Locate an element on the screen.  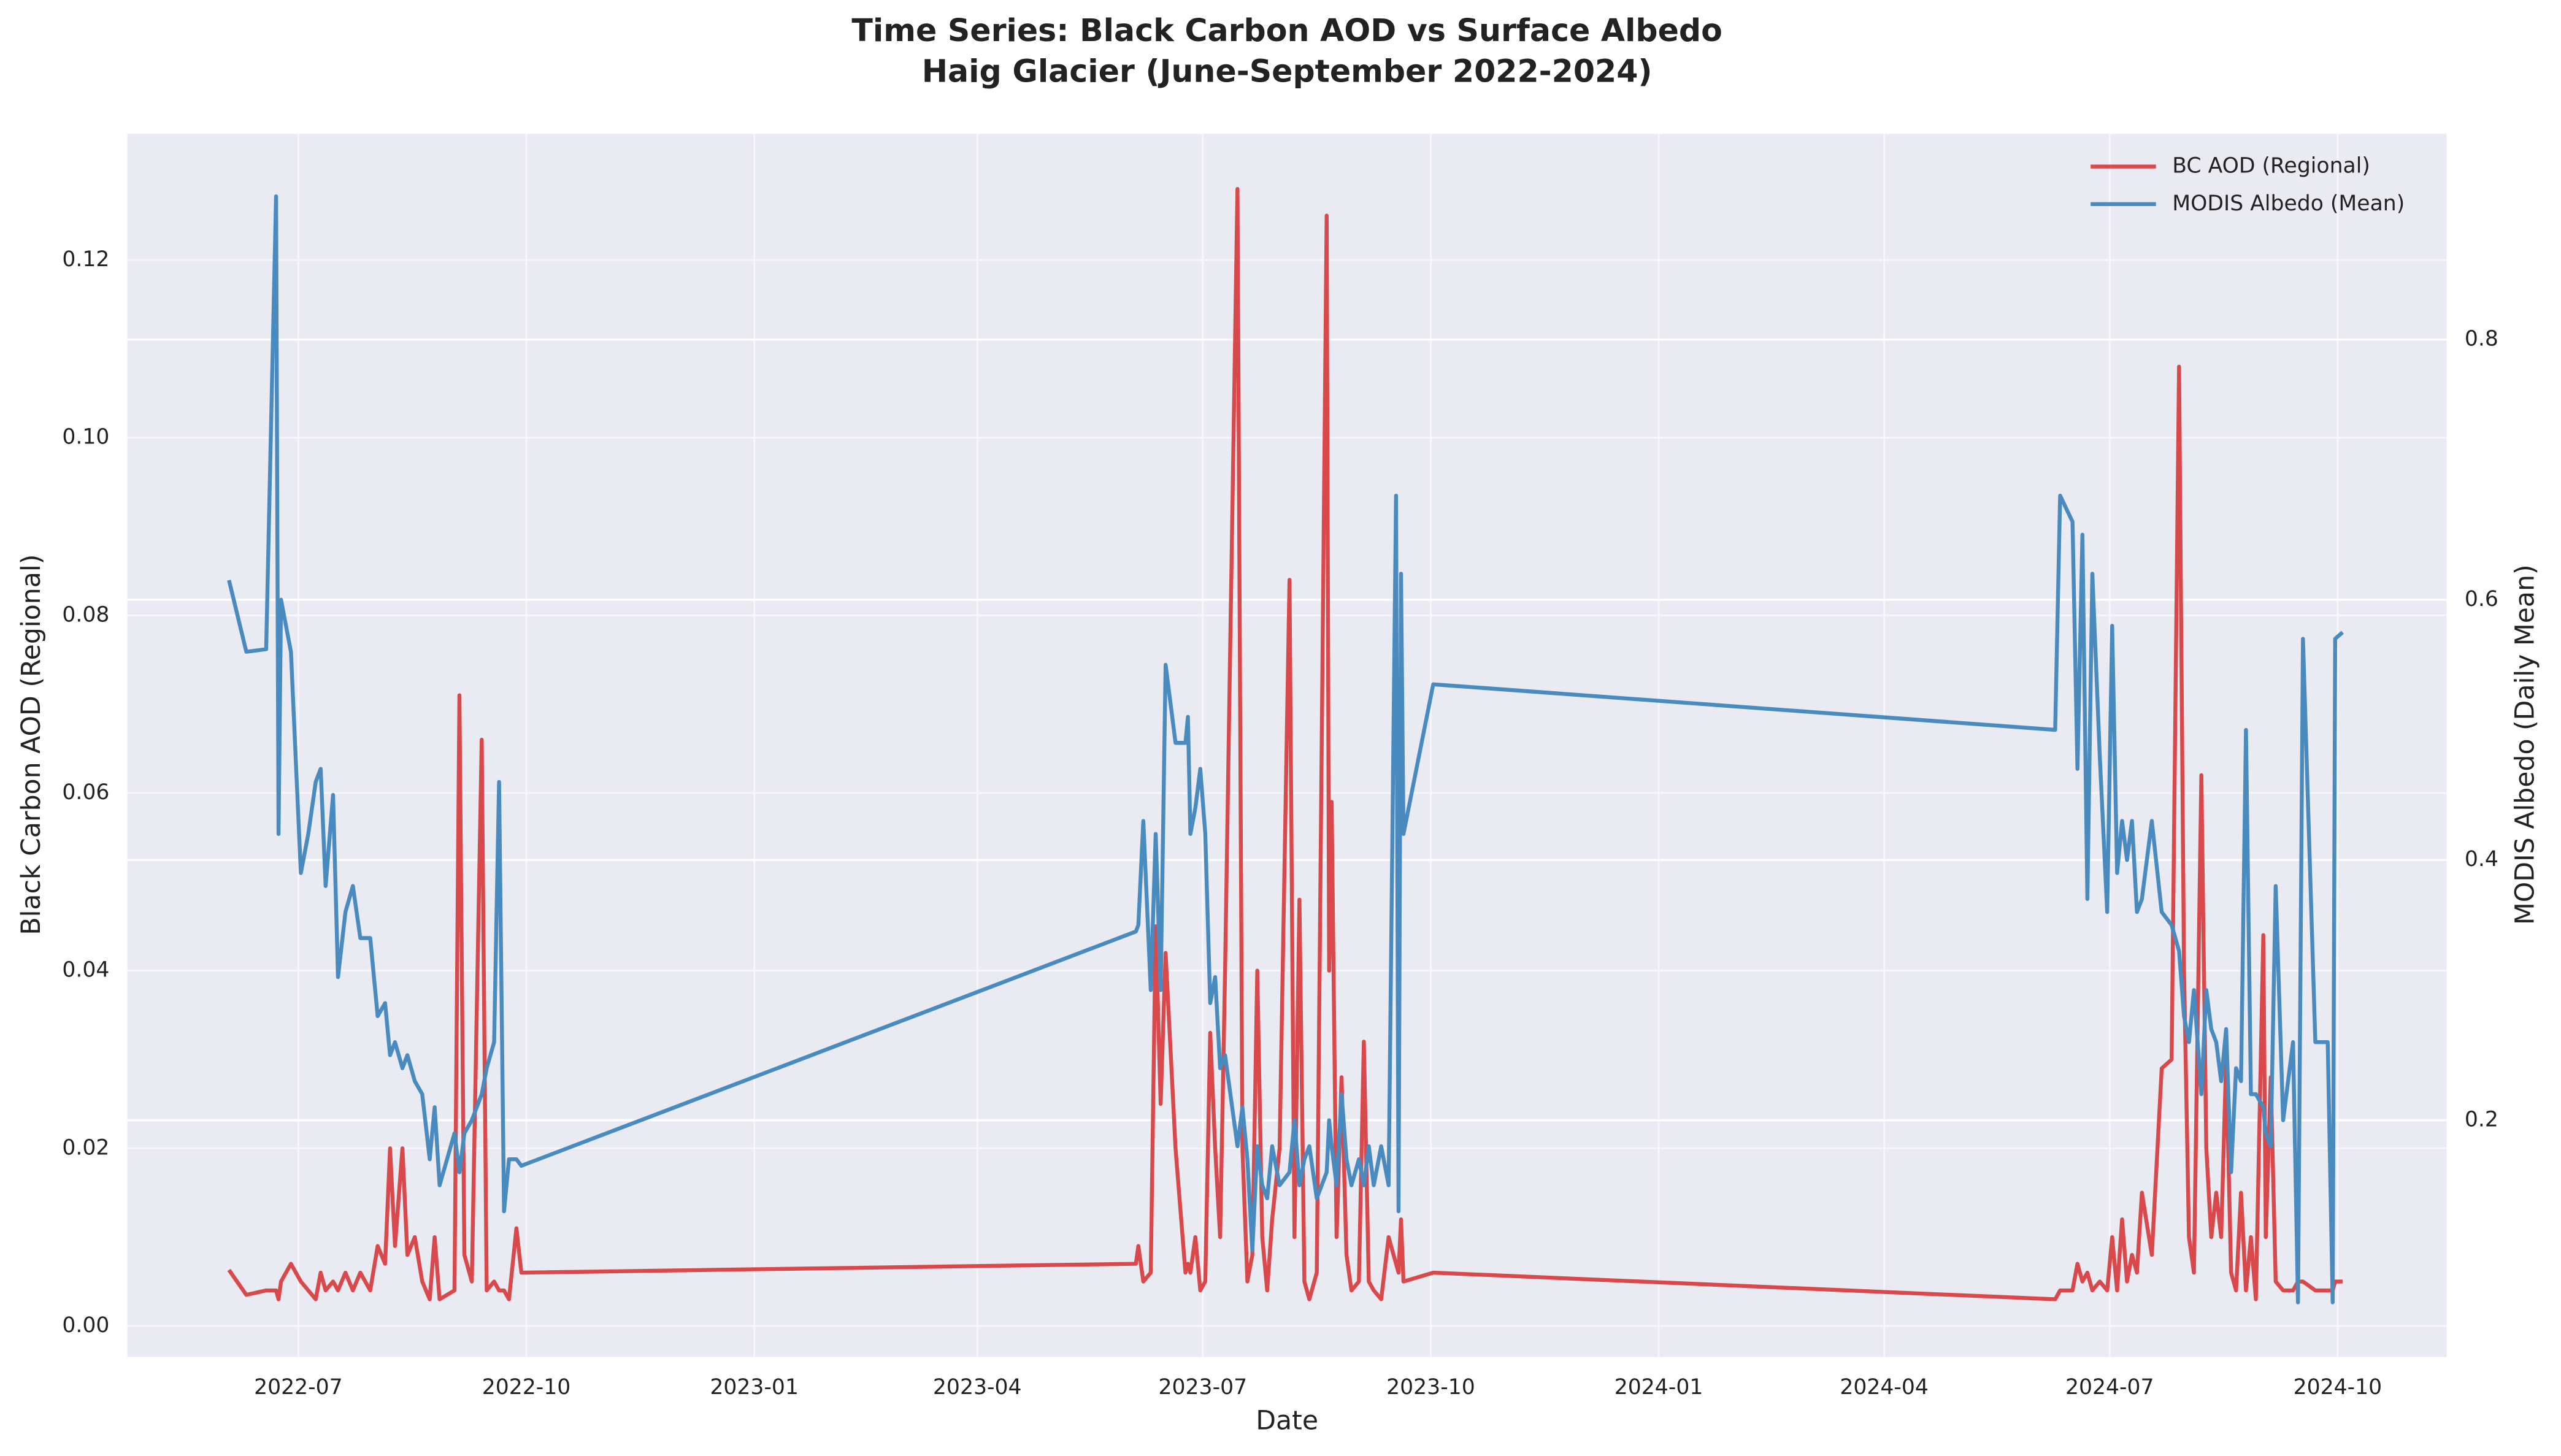
x-tick-label: 2023-04 is located at coordinates (977, 1387).